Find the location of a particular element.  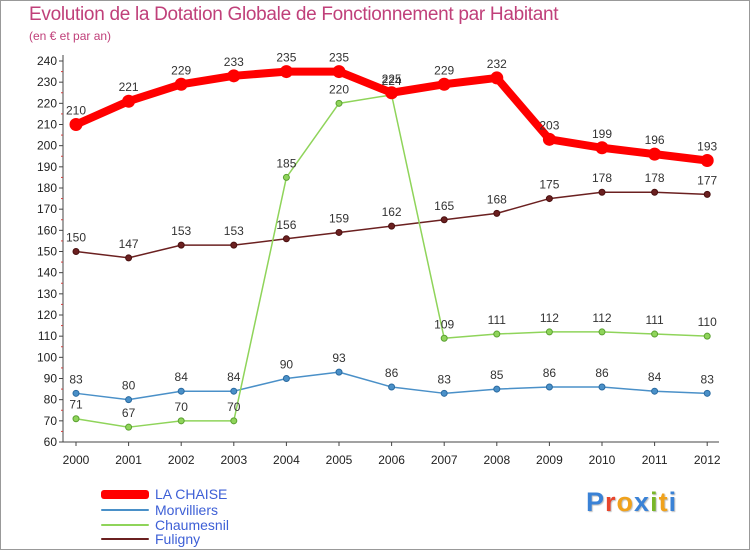

x-tick-label: 2012 is located at coordinates (707, 460).